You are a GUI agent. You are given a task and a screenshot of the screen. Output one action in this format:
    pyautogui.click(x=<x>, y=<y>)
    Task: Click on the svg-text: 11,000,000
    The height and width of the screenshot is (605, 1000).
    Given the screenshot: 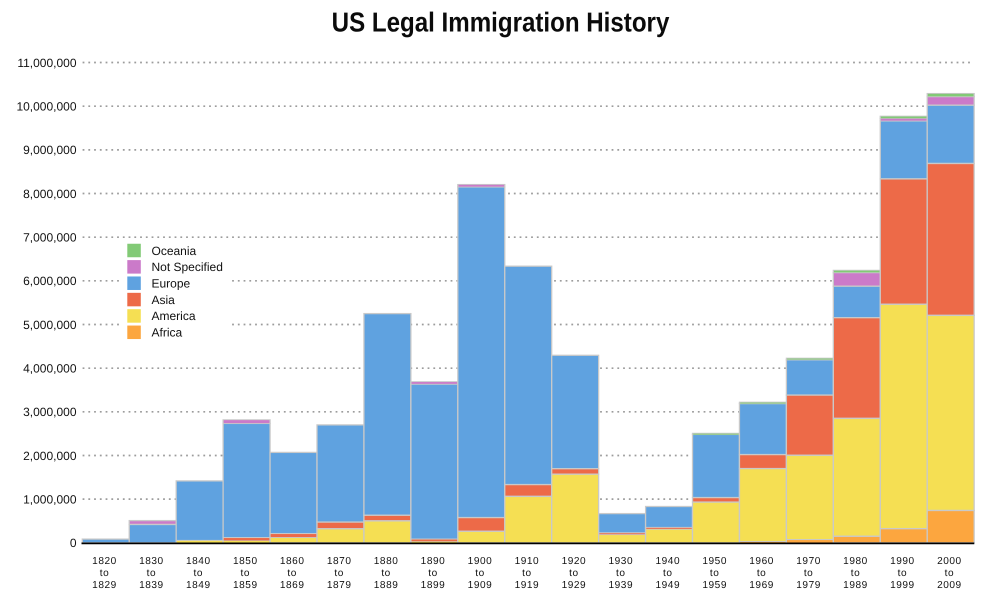 What is the action you would take?
    pyautogui.click(x=46, y=63)
    